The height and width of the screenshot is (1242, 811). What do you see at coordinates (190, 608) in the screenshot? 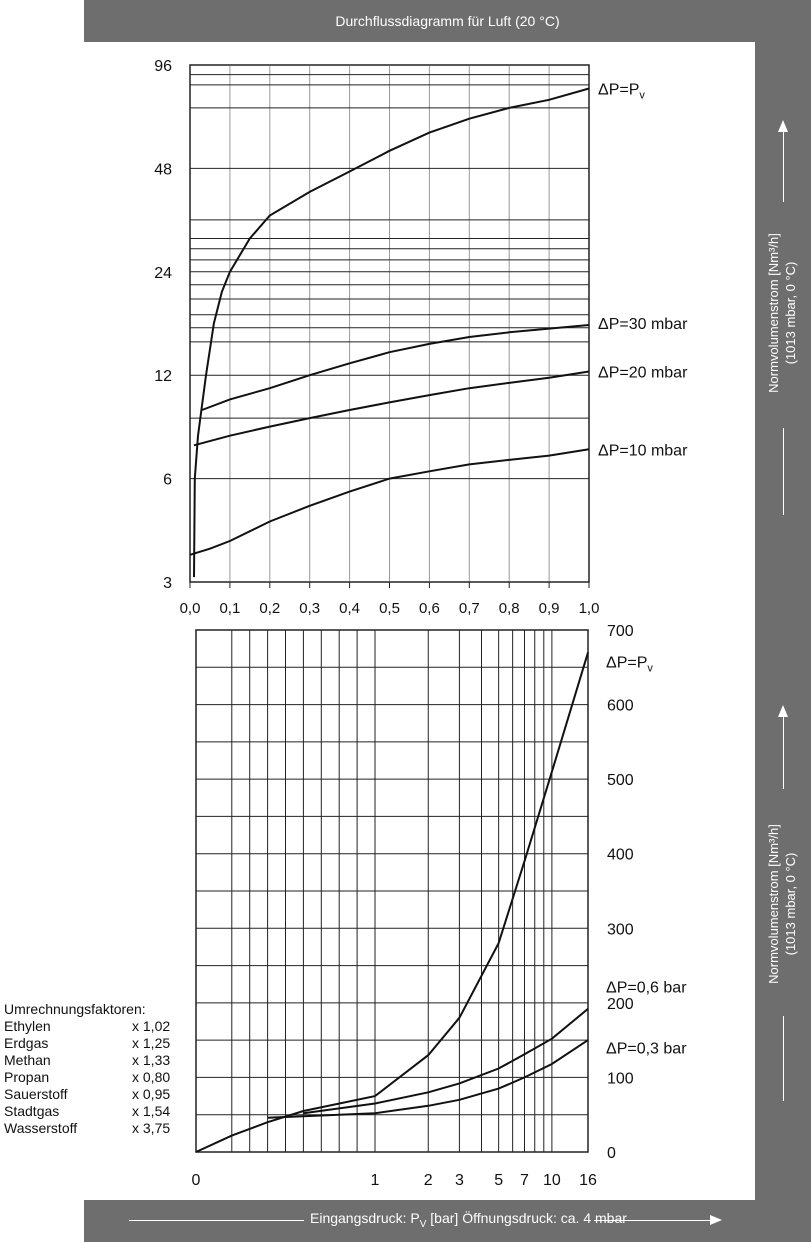
I see `x-tick-label: 0,0` at bounding box center [190, 608].